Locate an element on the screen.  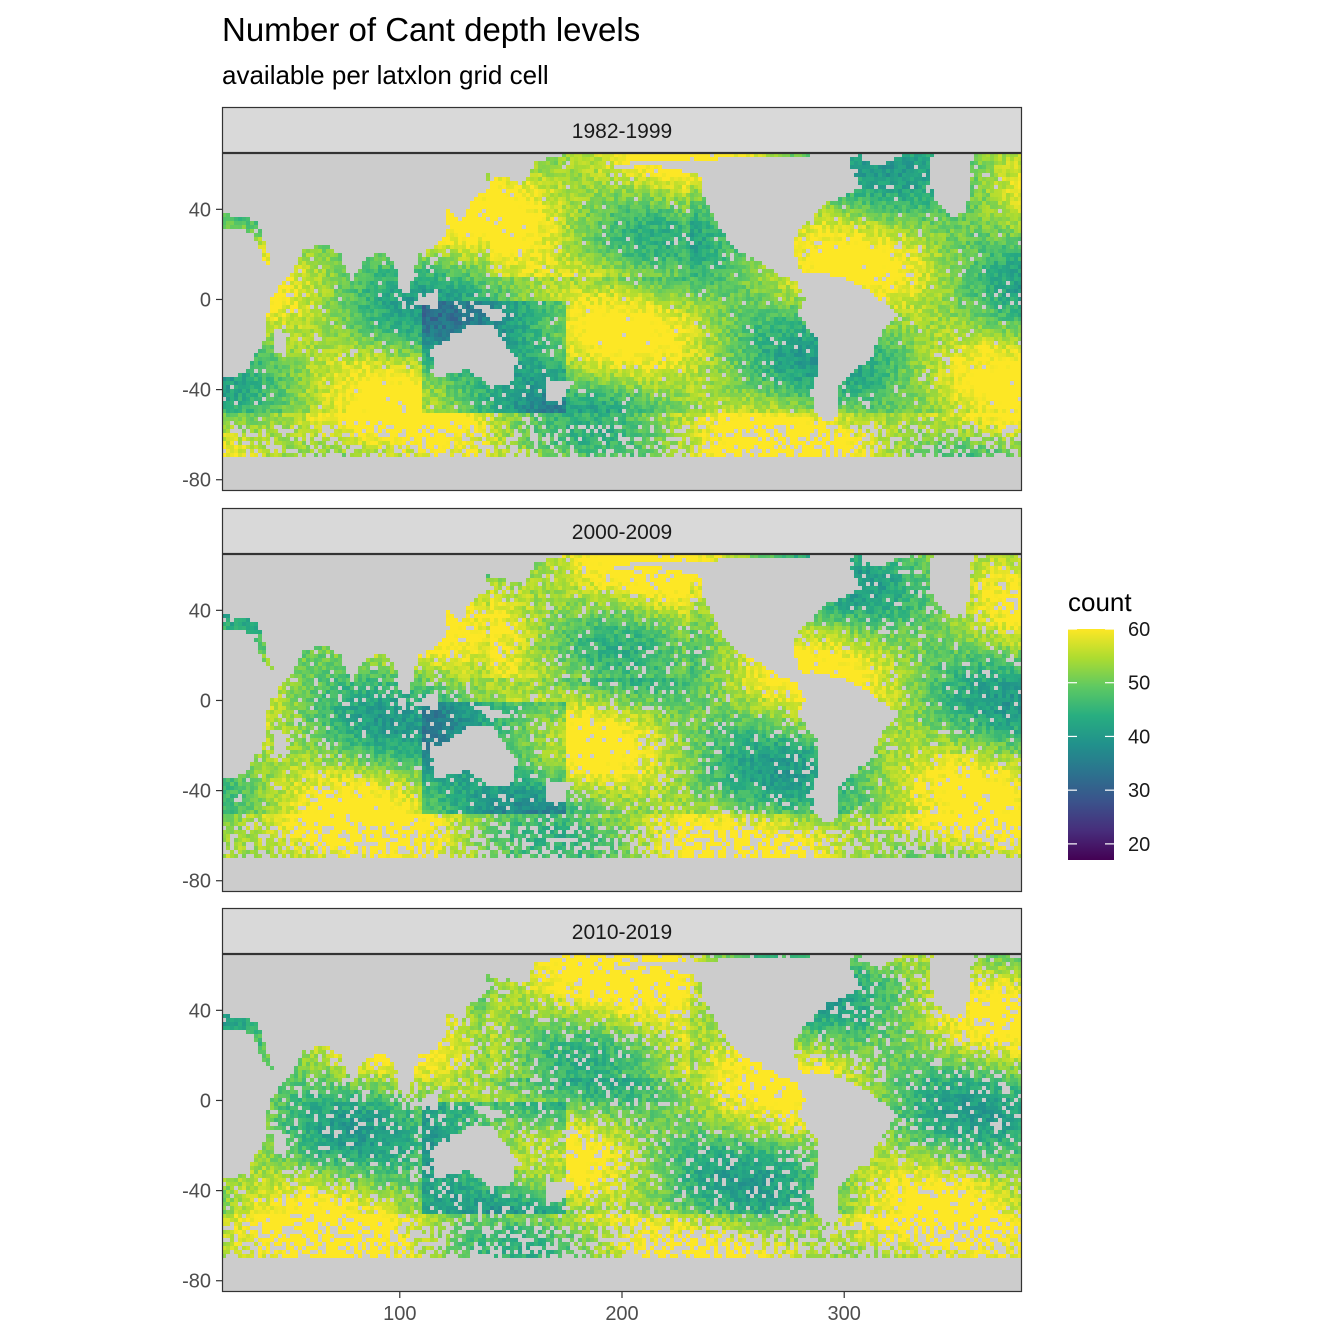
chart-title: Number of Cant depth levels is located at coordinates (431, 29).